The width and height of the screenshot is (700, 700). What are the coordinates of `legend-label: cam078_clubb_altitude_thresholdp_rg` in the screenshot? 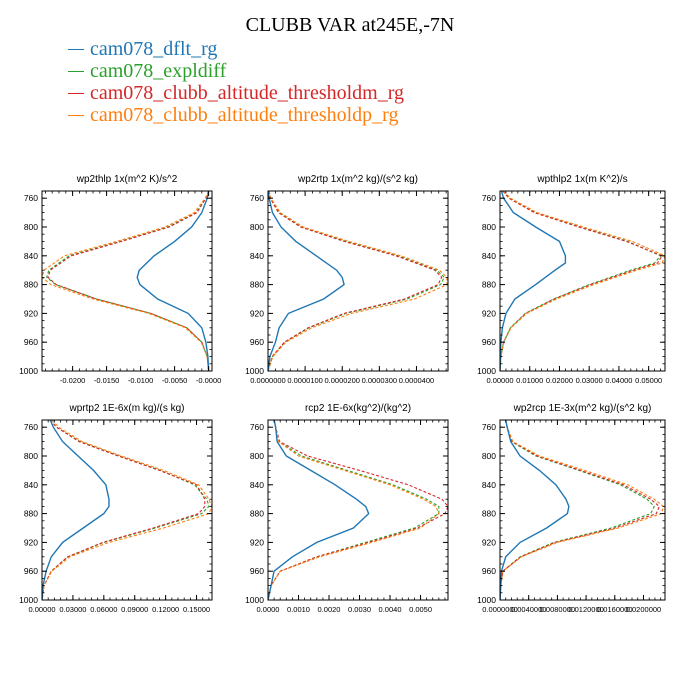 It's located at (244, 115).